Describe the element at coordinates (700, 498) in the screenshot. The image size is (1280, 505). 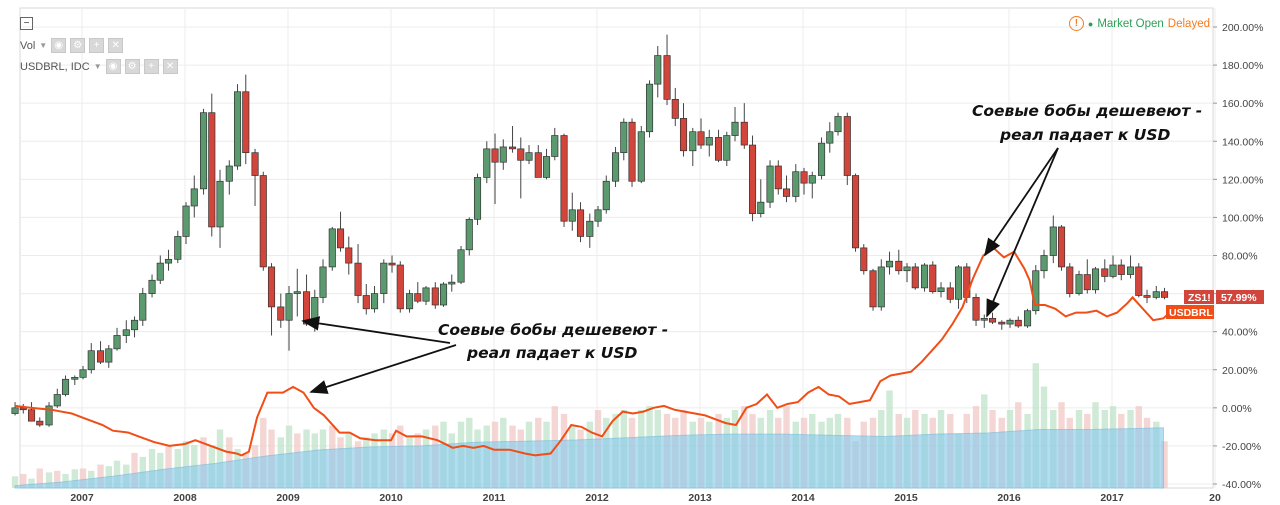
I see `x-tick-label: 2013` at that location.